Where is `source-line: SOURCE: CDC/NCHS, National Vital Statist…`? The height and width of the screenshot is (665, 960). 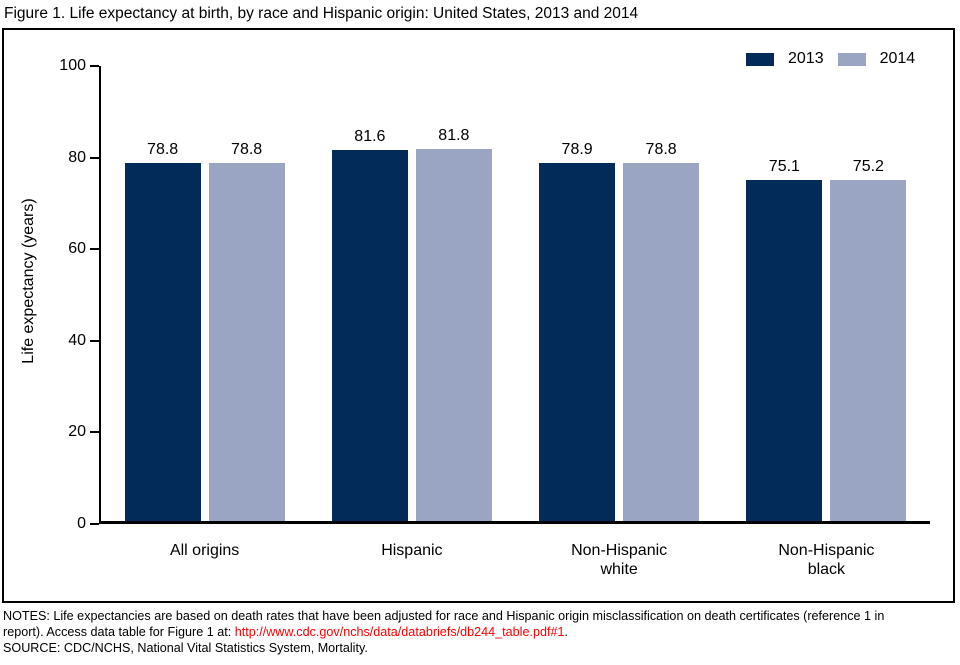 source-line: SOURCE: CDC/NCHS, National Vital Statist… is located at coordinates (185, 647).